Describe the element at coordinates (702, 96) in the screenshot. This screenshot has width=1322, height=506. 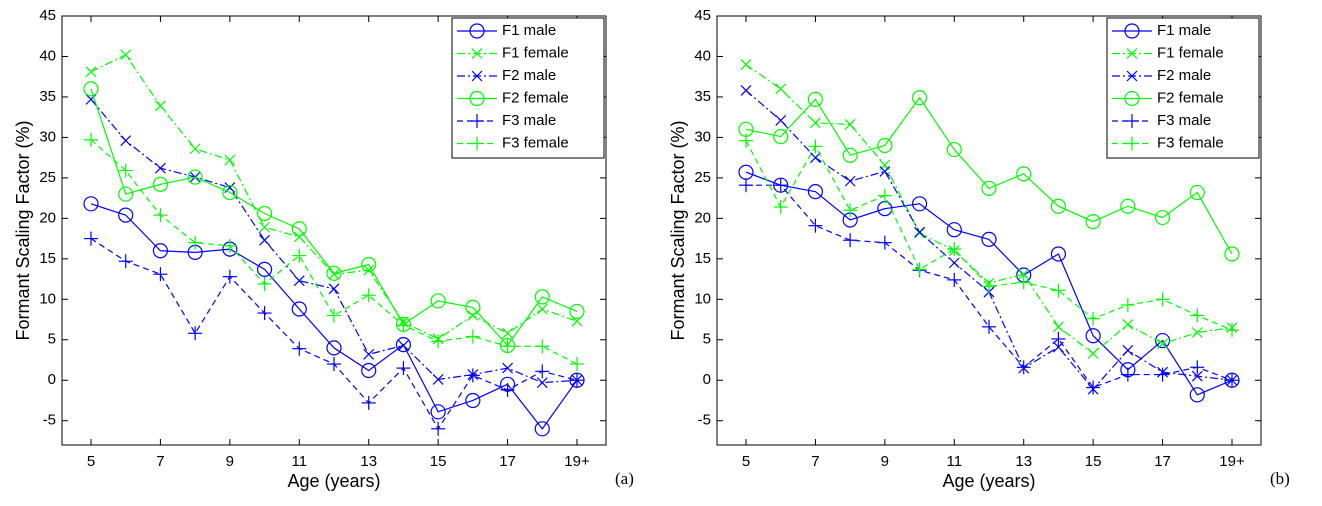
I see `y-tick-label: 35` at that location.